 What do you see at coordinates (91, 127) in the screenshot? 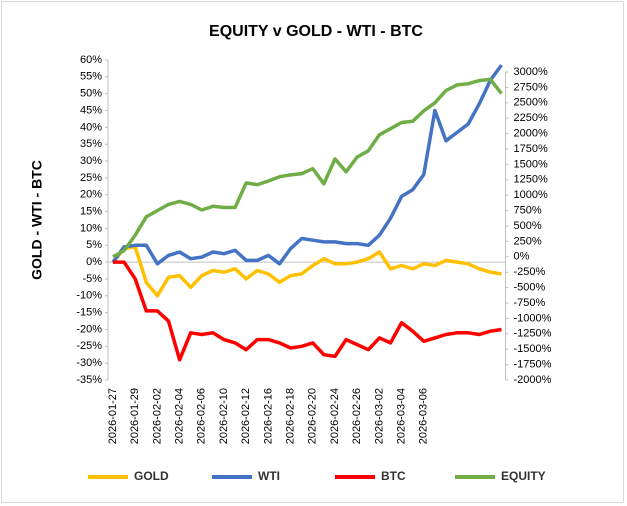
I see `y-tick-label: 40%` at bounding box center [91, 127].